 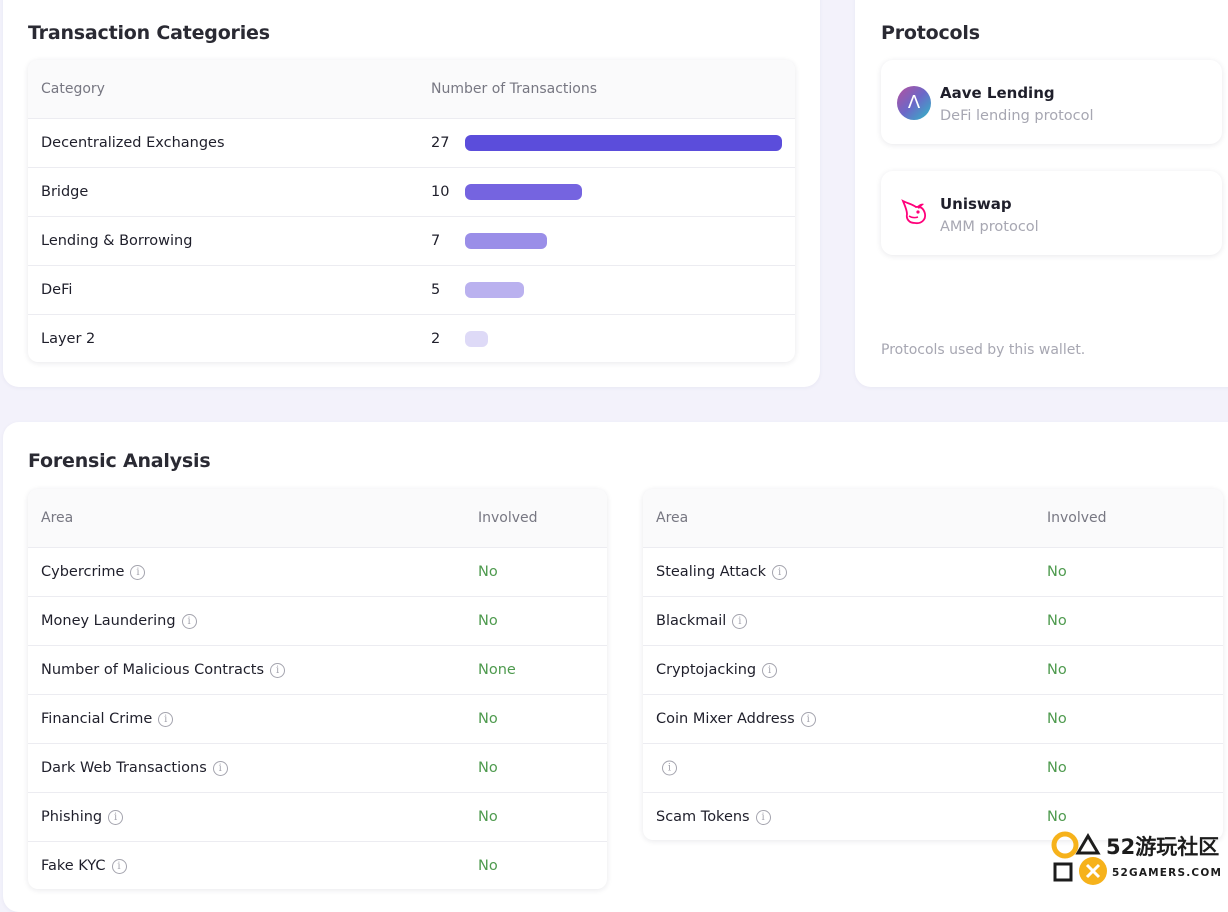 I want to click on watermark-logo: 52游玩社区 52GAMERS.COM, so click(x=1136, y=858).